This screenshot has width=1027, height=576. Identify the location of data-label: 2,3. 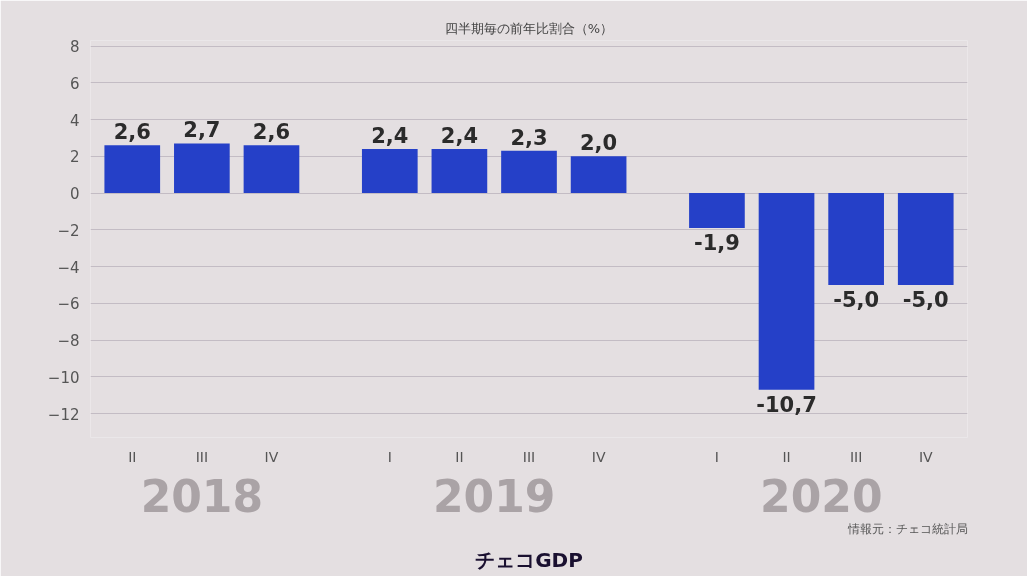
(529, 137).